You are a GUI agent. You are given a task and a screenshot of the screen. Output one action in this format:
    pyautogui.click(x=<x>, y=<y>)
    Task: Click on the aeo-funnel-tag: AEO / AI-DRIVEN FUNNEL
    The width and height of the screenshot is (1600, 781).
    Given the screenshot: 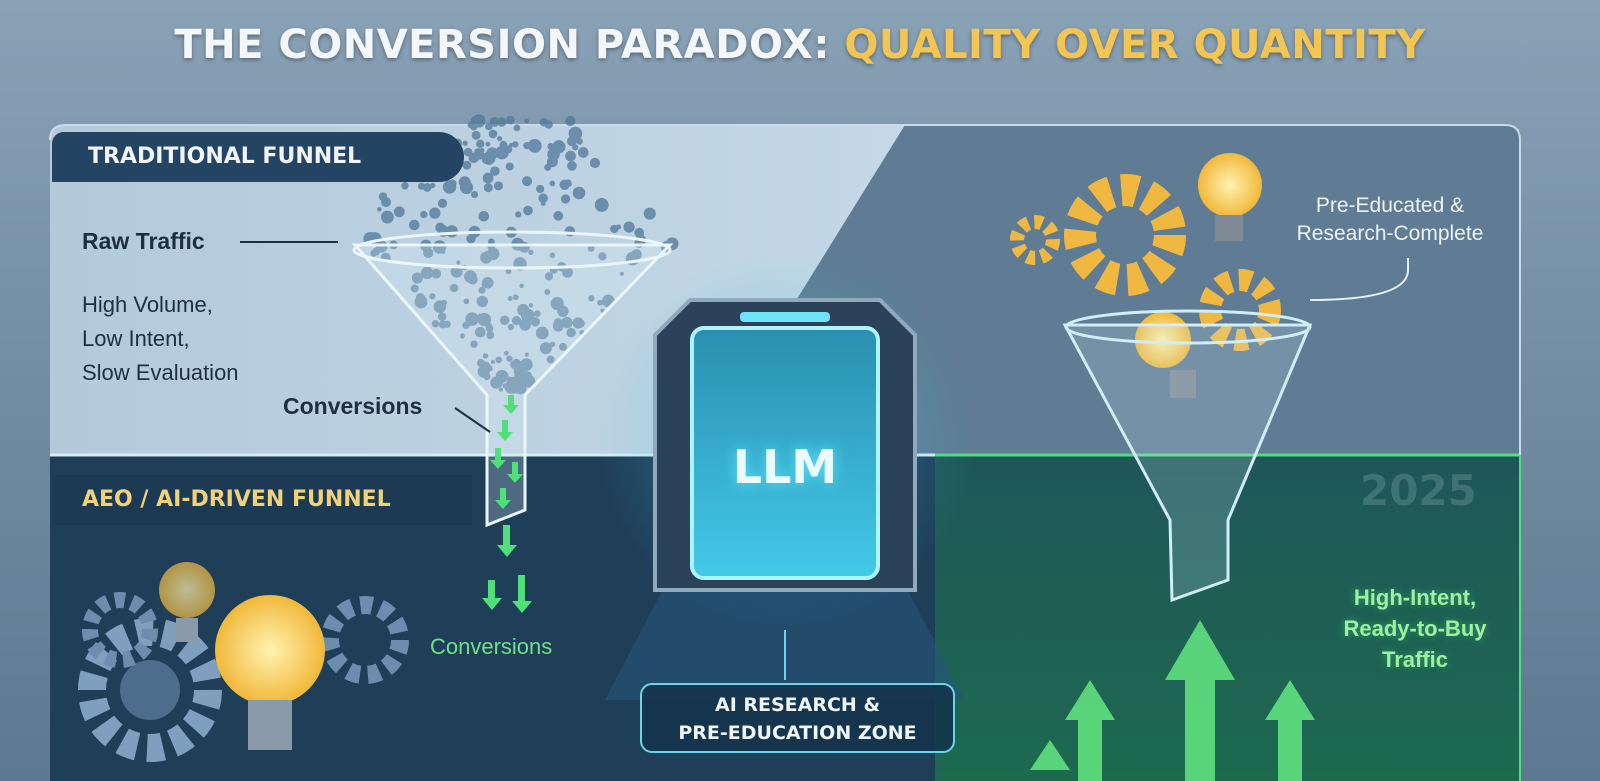 What is the action you would take?
    pyautogui.click(x=262, y=500)
    